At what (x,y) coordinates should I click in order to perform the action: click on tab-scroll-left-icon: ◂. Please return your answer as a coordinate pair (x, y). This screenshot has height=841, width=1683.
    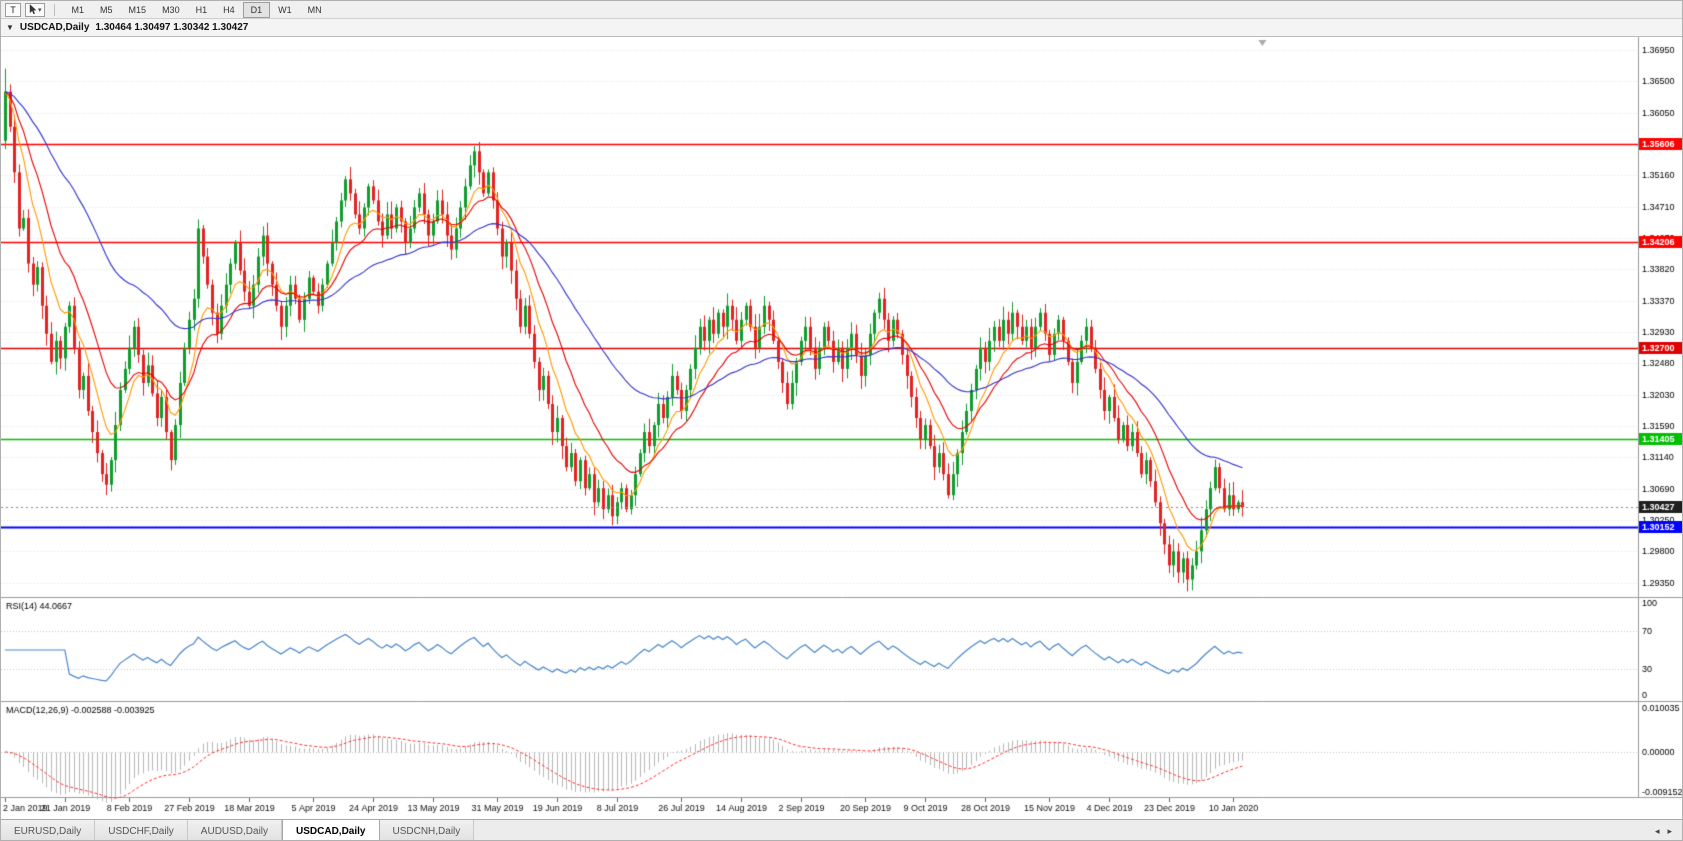
    Looking at the image, I should click on (1657, 830).